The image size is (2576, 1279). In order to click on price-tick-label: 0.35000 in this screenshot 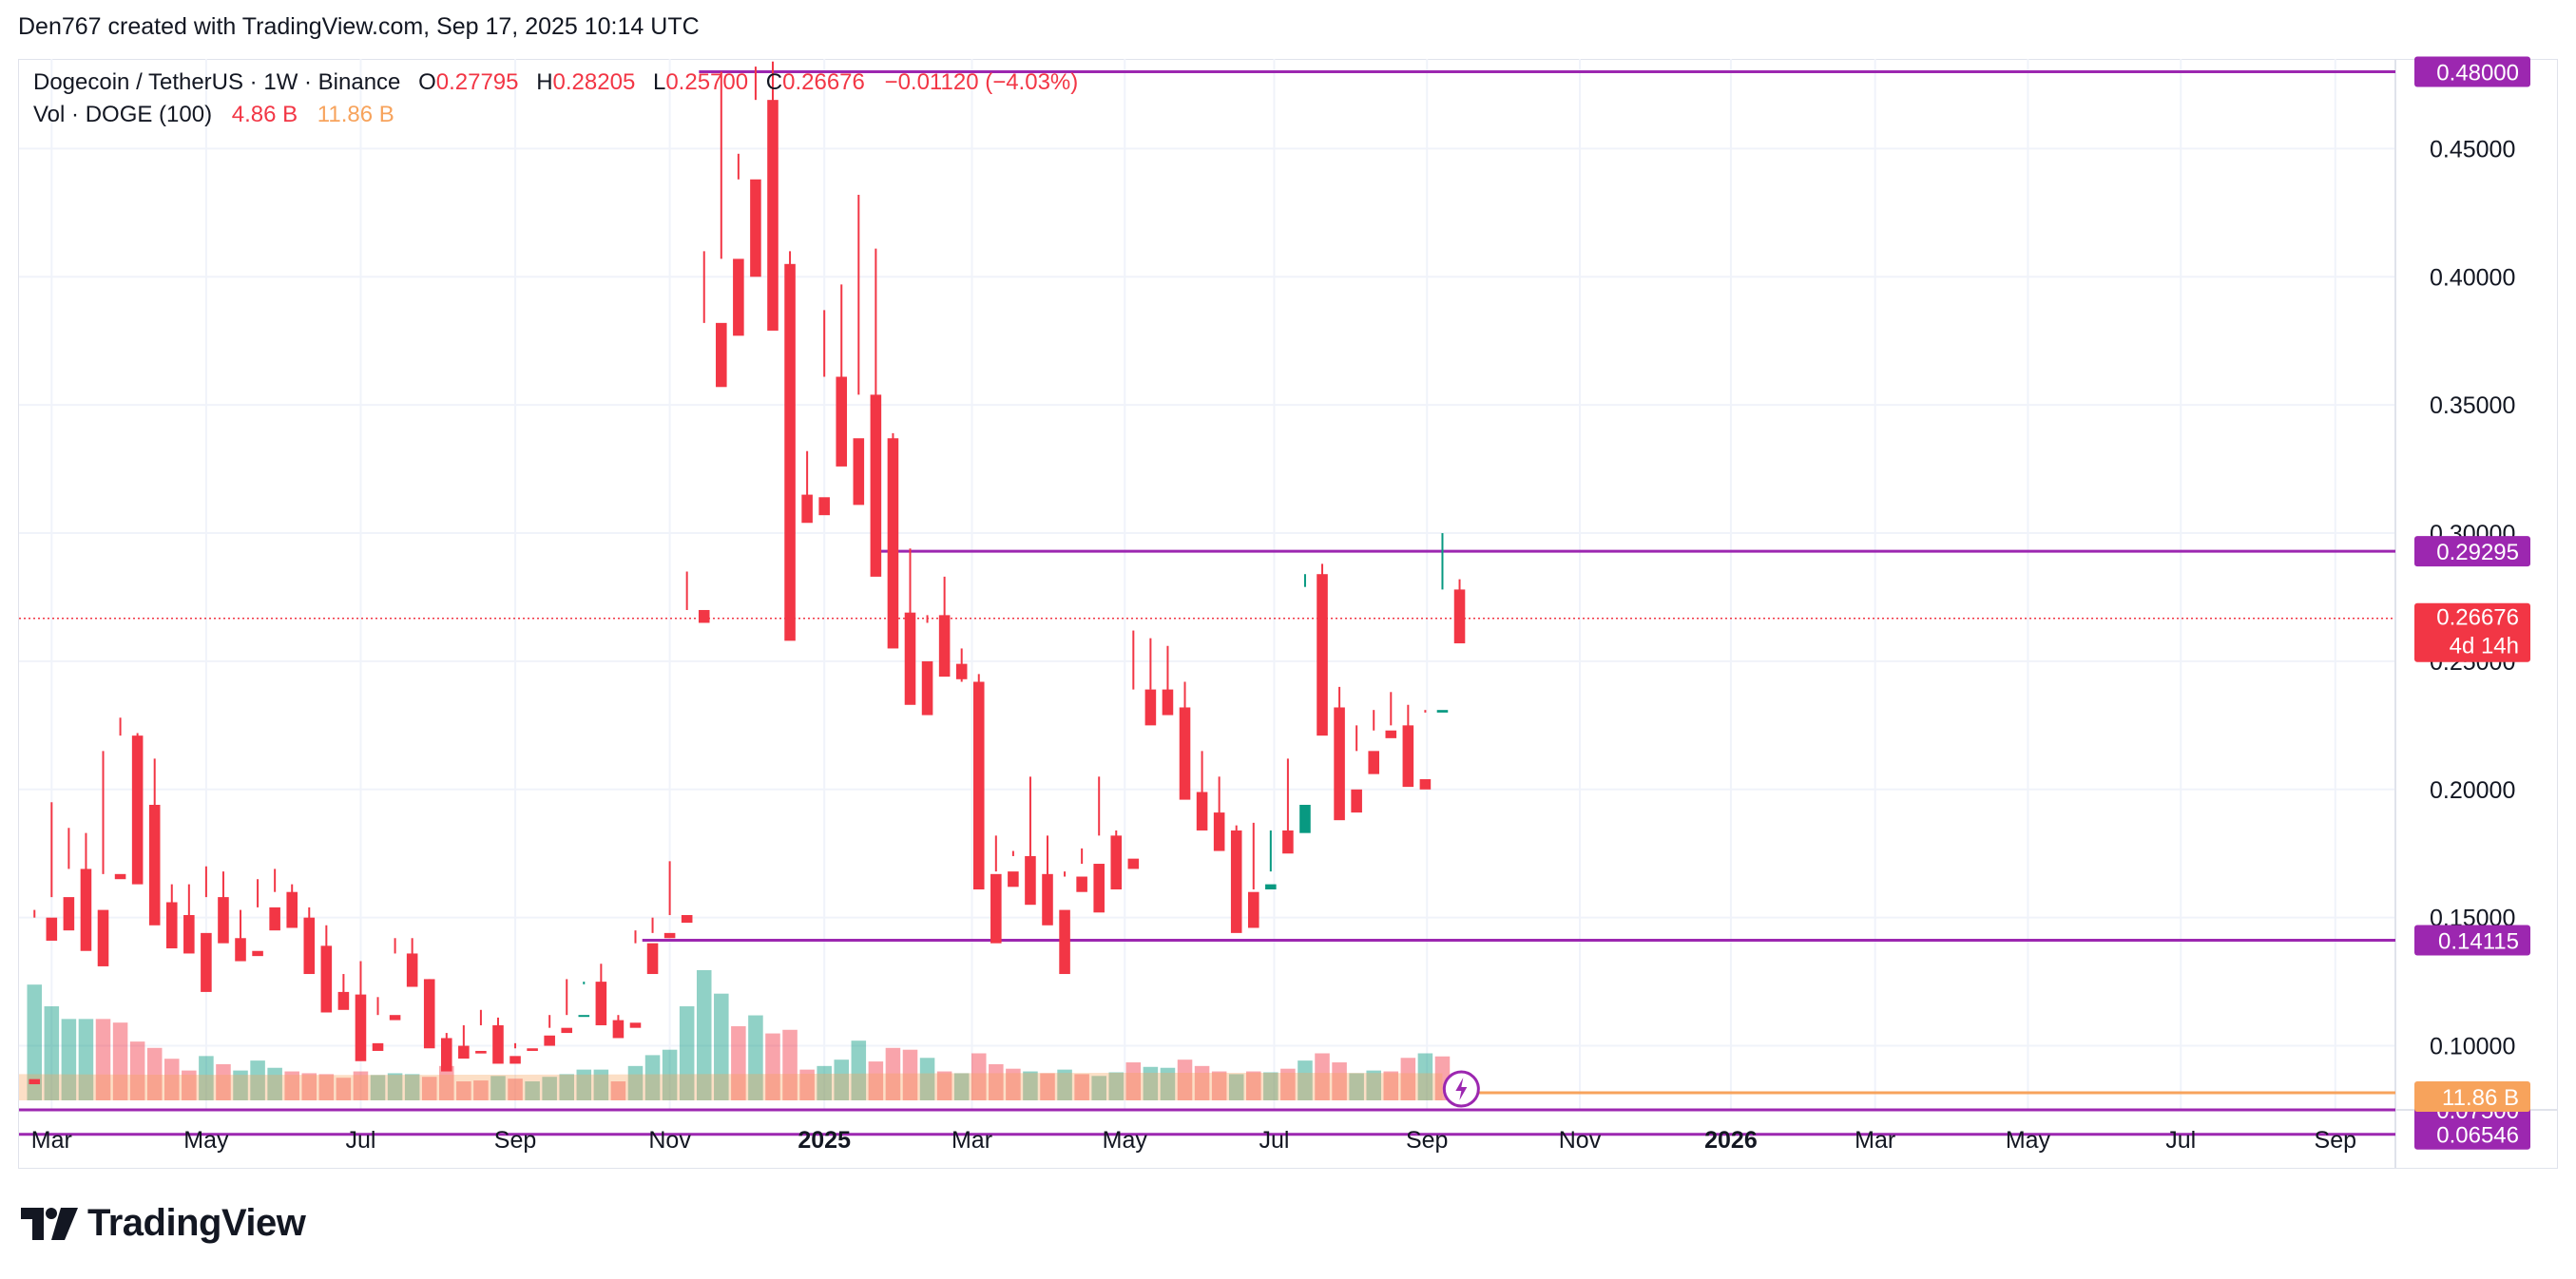, I will do `click(2472, 406)`.